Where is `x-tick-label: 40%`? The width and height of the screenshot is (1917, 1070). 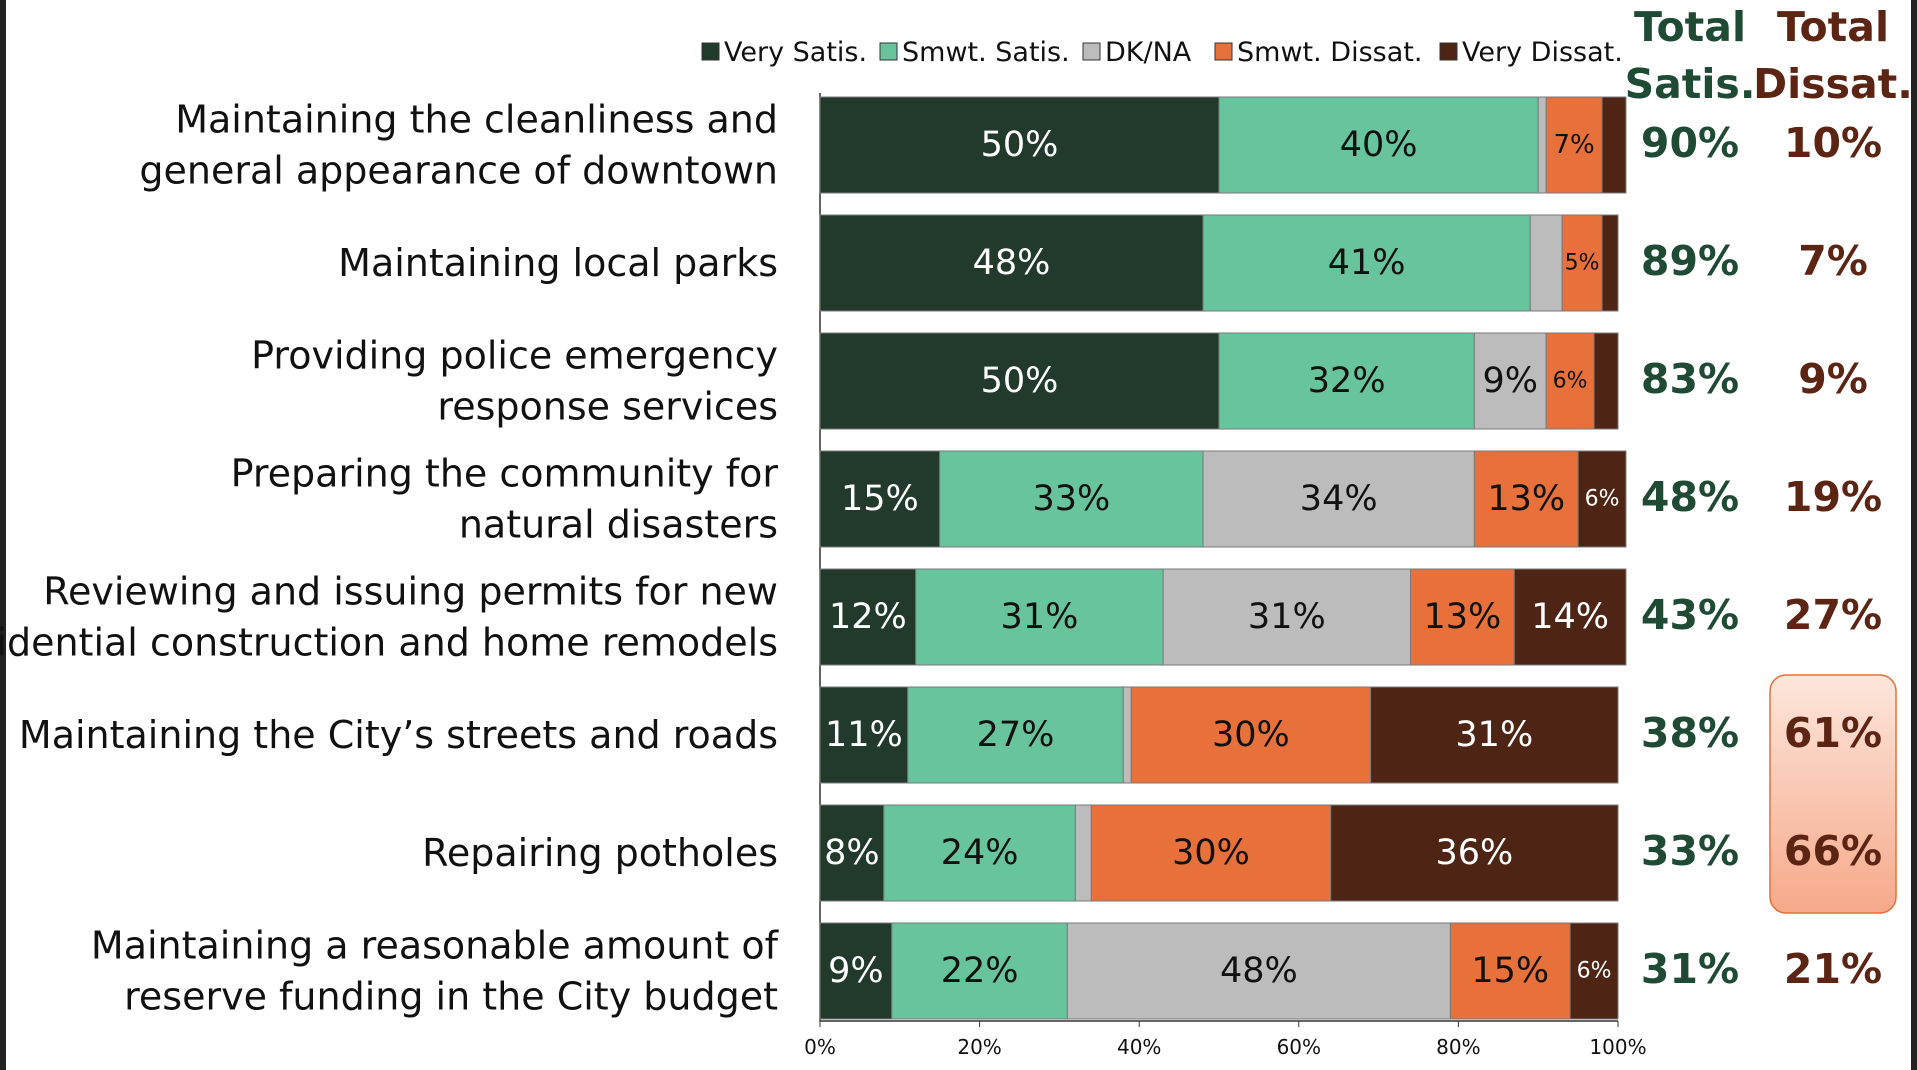 x-tick-label: 40% is located at coordinates (1139, 1047).